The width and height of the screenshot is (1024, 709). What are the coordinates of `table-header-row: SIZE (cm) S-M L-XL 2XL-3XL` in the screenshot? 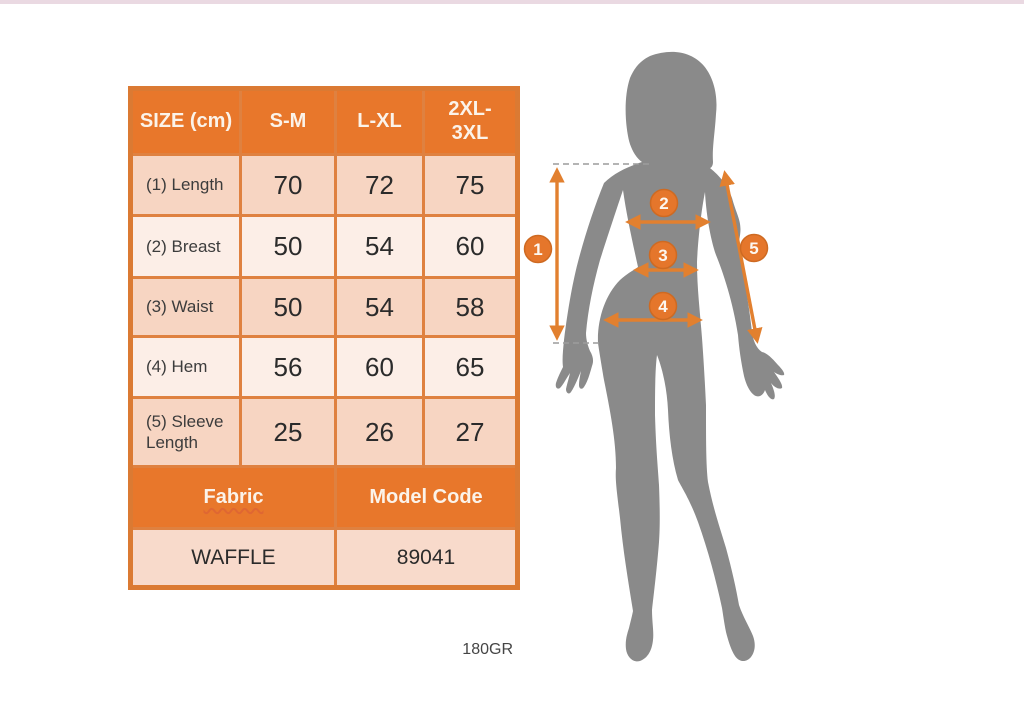 It's located at (324, 121).